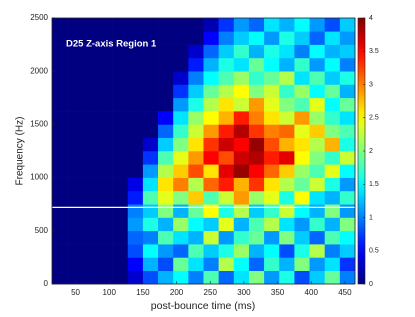  I want to click on x-tick-label: 200, so click(177, 292).